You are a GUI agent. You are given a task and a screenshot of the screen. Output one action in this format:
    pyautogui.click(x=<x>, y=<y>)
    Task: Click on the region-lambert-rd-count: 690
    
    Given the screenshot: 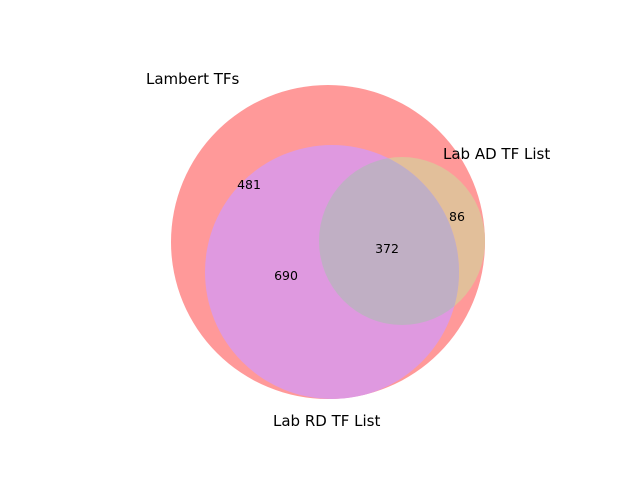 What is the action you would take?
    pyautogui.click(x=286, y=275)
    